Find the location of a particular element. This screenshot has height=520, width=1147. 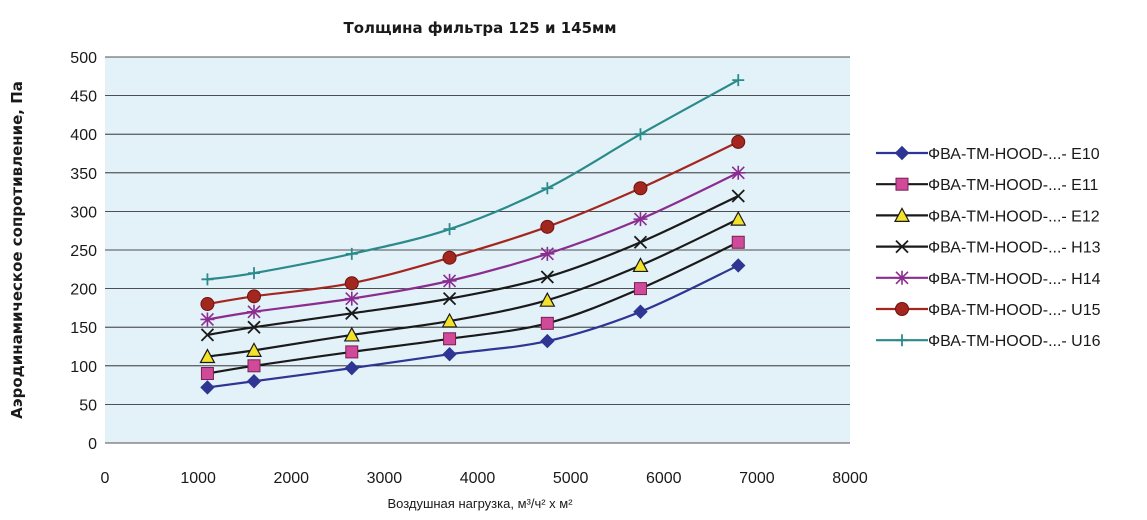

legend-label: ФВА-ТМ-HOOD-...- U16 is located at coordinates (1014, 341).